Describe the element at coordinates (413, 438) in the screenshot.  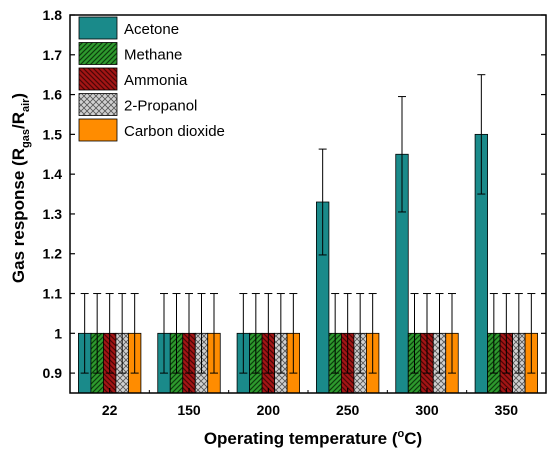
I see `x-axis-title-end: C)` at that location.